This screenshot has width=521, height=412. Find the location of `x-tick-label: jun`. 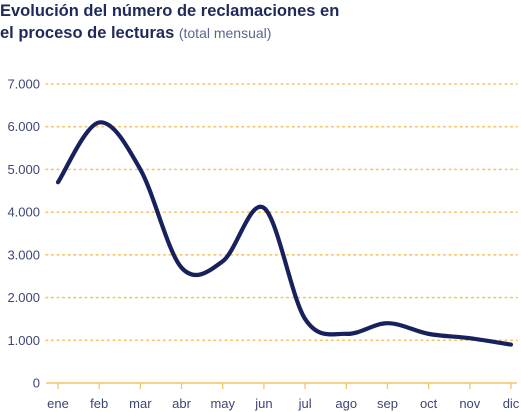

x-tick-label: jun is located at coordinates (263, 403).